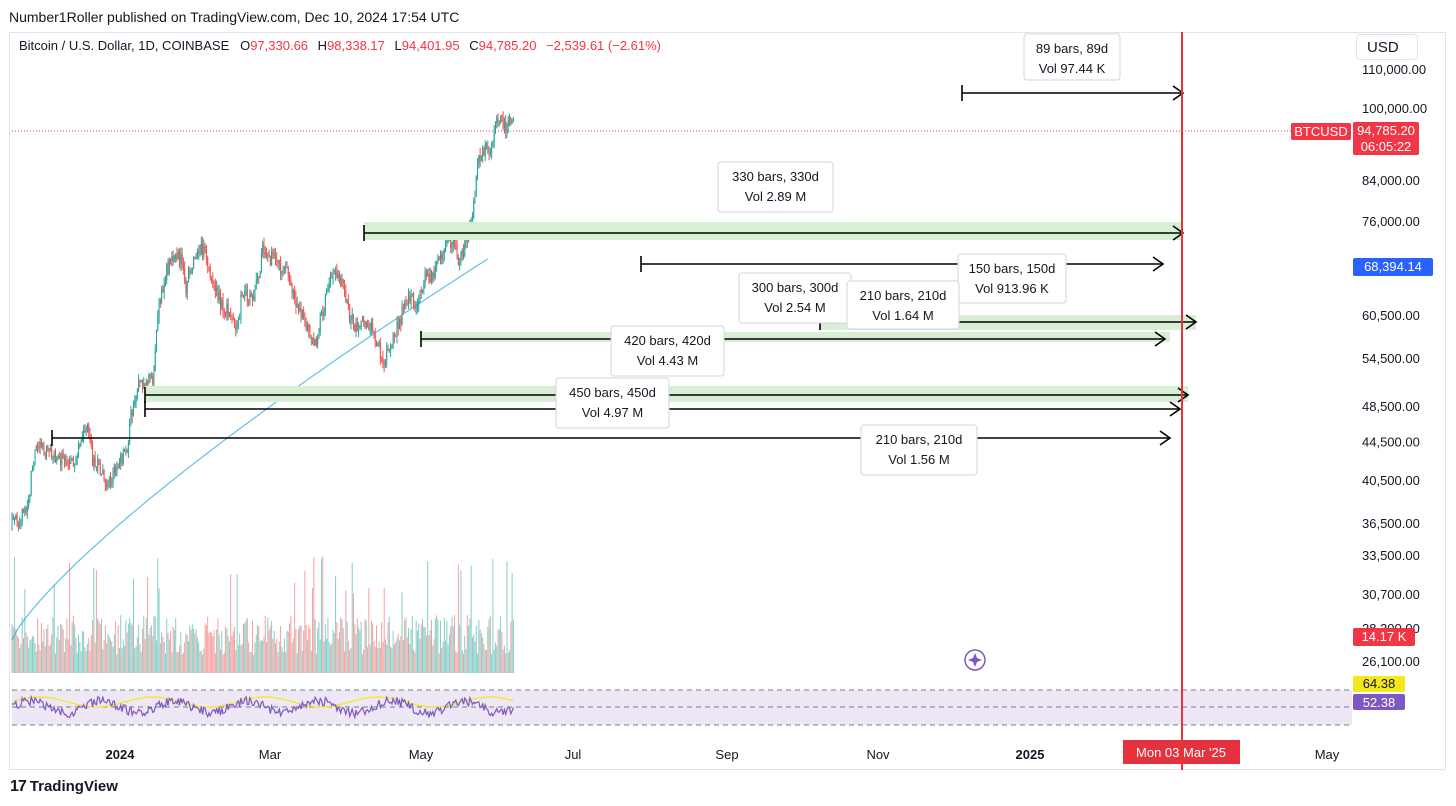 This screenshot has width=1456, height=806. What do you see at coordinates (1072, 68) in the screenshot?
I see `projection-info-volume: Vol 97.44 K` at bounding box center [1072, 68].